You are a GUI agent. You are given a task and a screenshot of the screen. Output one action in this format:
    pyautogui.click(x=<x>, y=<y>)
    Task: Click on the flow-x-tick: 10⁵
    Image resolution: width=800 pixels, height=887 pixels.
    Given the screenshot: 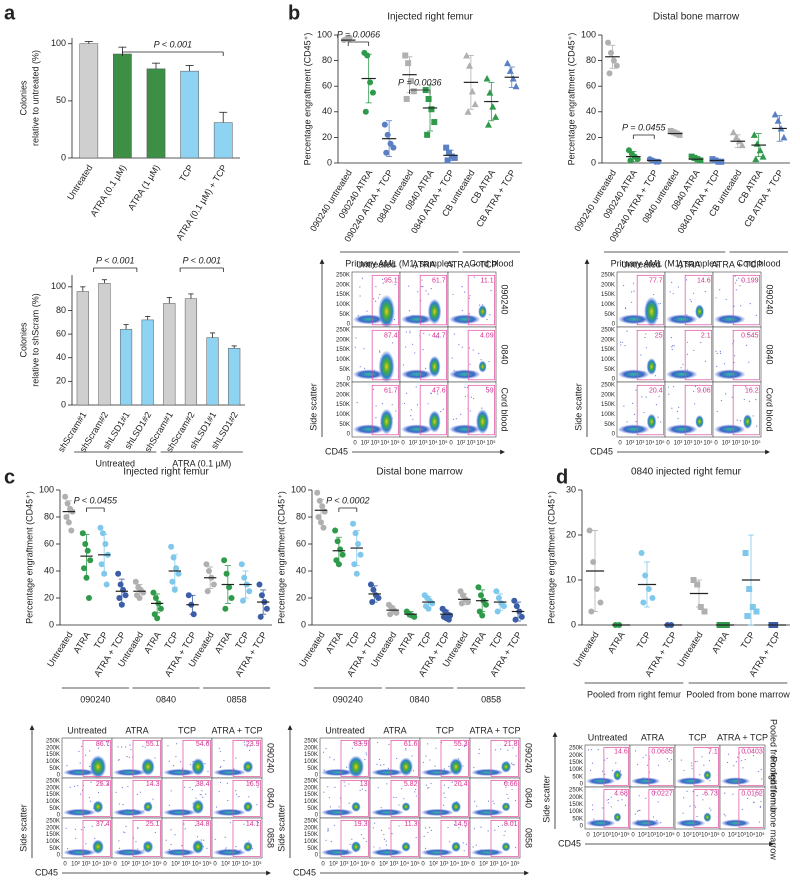 What is the action you would take?
    pyautogui.click(x=465, y=864)
    